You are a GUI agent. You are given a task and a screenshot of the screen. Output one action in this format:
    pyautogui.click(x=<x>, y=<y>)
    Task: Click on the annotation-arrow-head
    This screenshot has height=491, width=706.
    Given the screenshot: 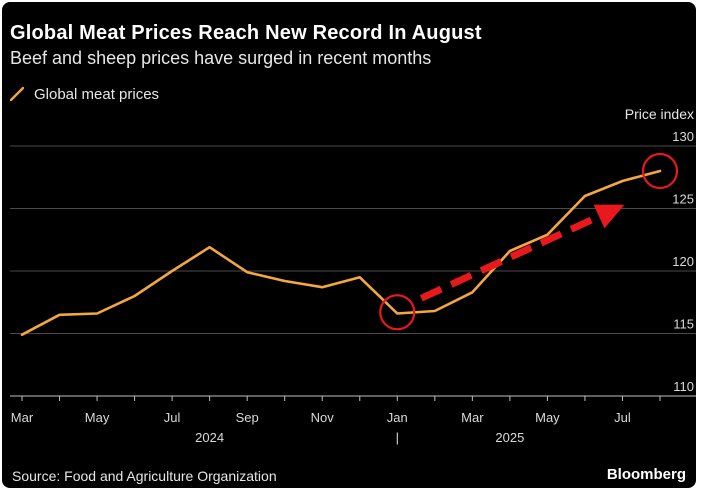 What is the action you would take?
    pyautogui.click(x=609, y=216)
    